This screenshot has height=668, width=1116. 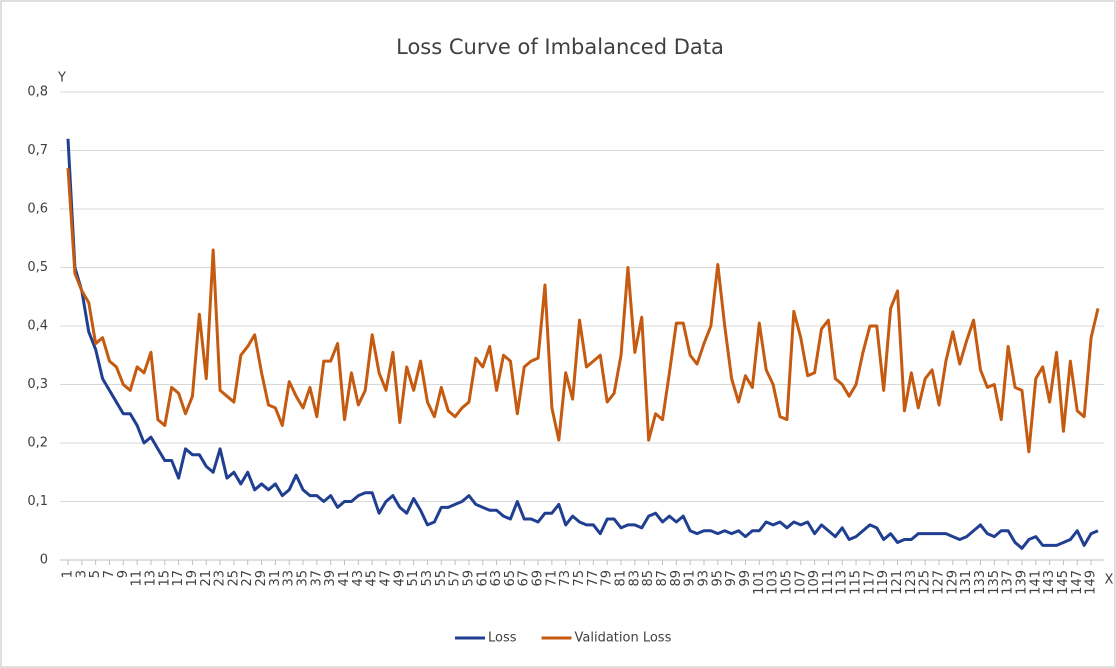 What do you see at coordinates (939, 582) in the screenshot?
I see `x-tick-label: 127` at bounding box center [939, 582].